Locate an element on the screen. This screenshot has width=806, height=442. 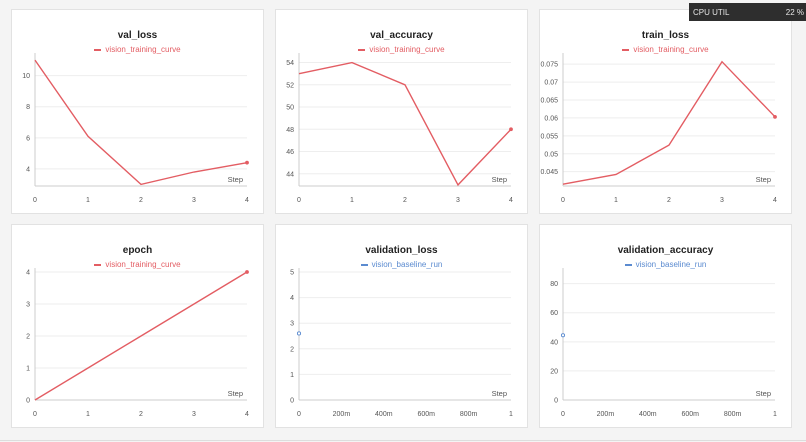
y-tick-label: 0.055 is located at coordinates (549, 136).